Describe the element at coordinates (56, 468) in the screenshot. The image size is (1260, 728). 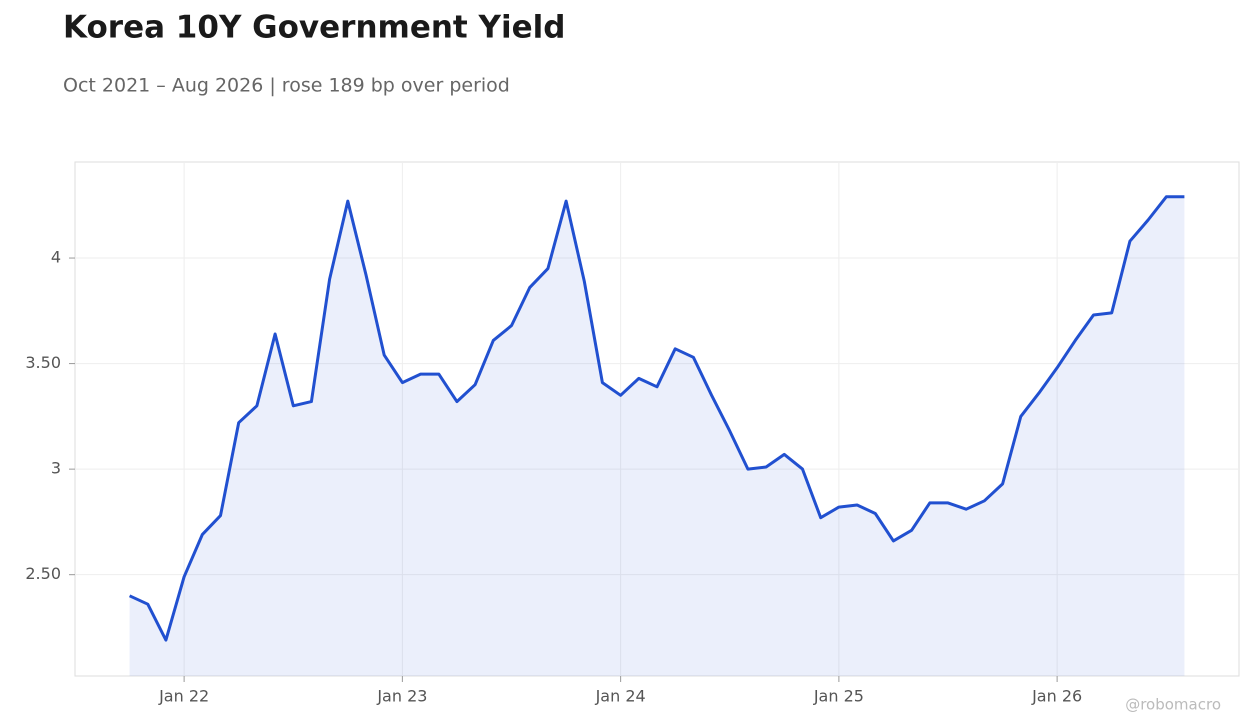
I see `y-tick-label: 3` at that location.